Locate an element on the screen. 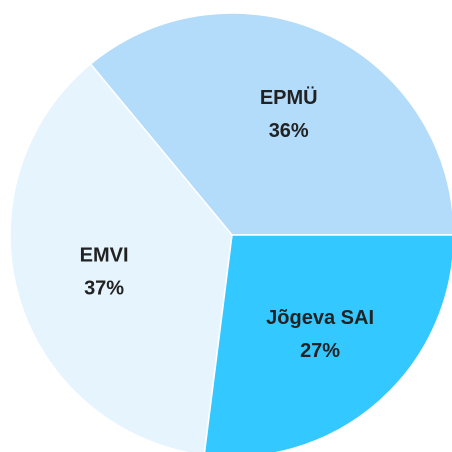 The height and width of the screenshot is (452, 452). slice-value-label: 27% is located at coordinates (320, 351).